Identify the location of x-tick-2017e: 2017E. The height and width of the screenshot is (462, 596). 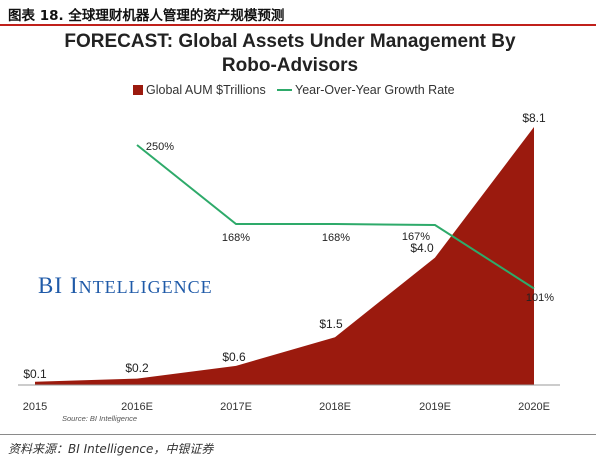
(236, 407).